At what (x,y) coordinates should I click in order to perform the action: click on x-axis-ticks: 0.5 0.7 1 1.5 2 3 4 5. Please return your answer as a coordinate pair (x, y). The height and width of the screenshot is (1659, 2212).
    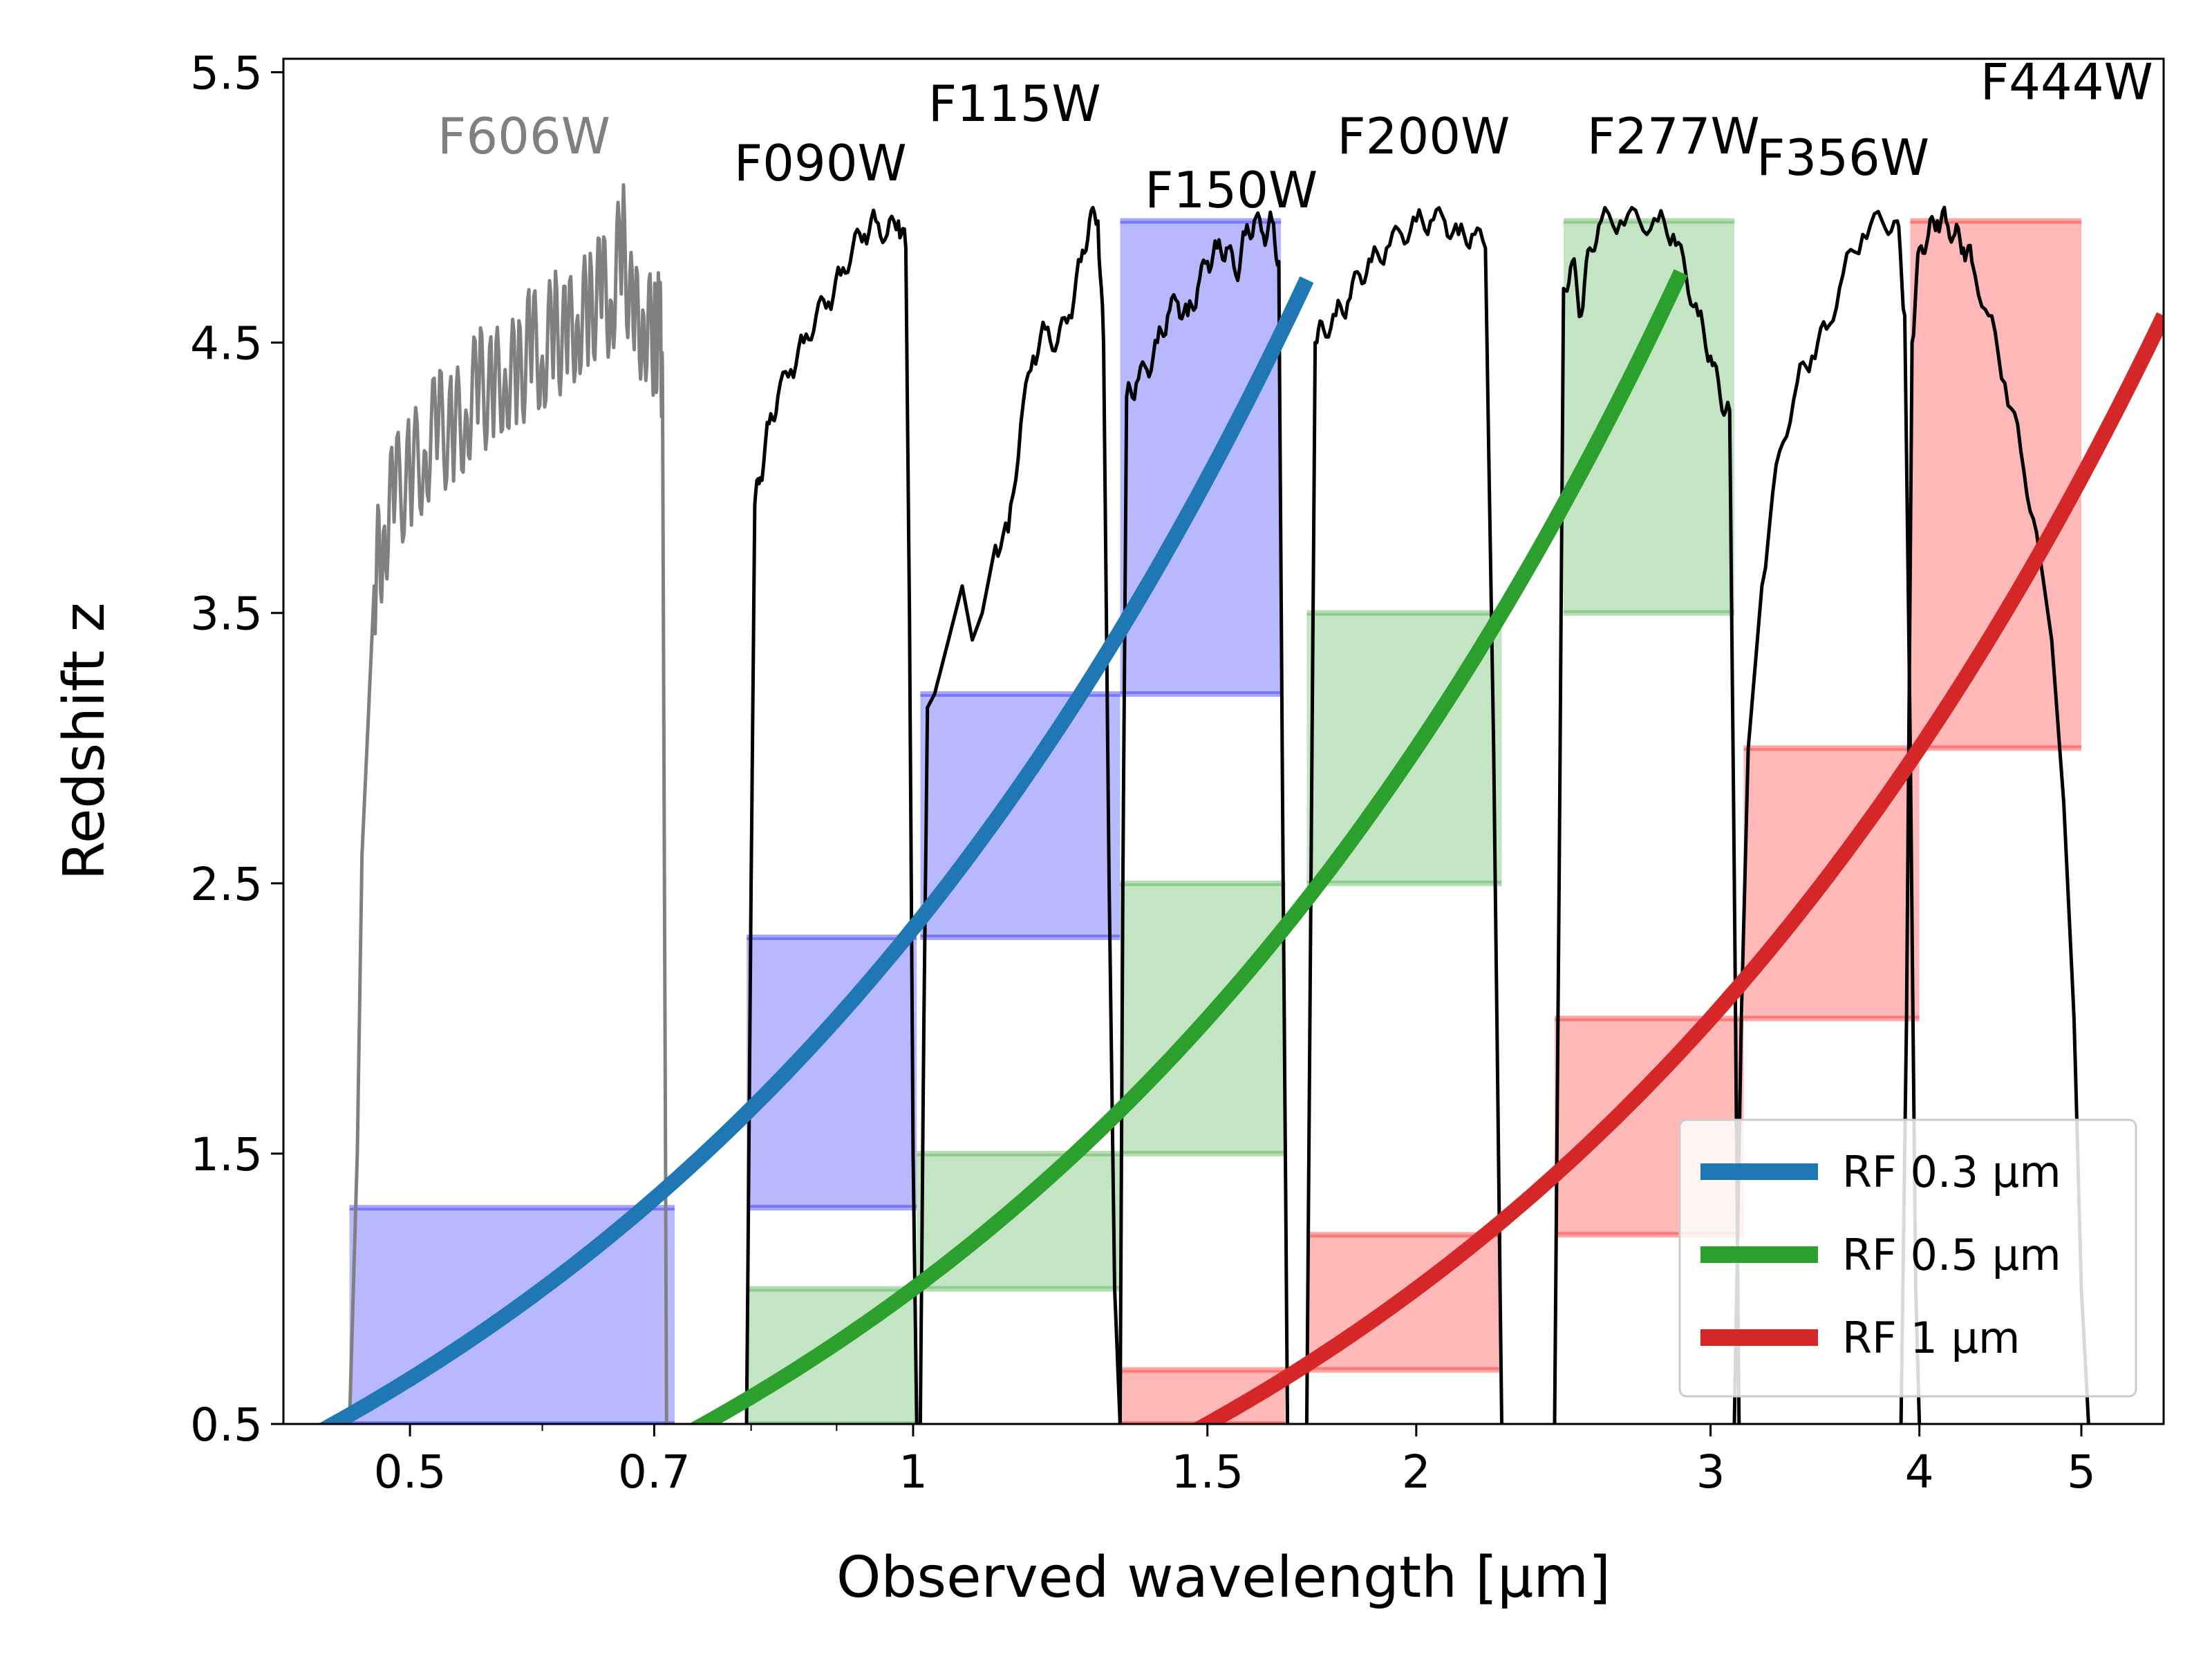
    Looking at the image, I should click on (1235, 1461).